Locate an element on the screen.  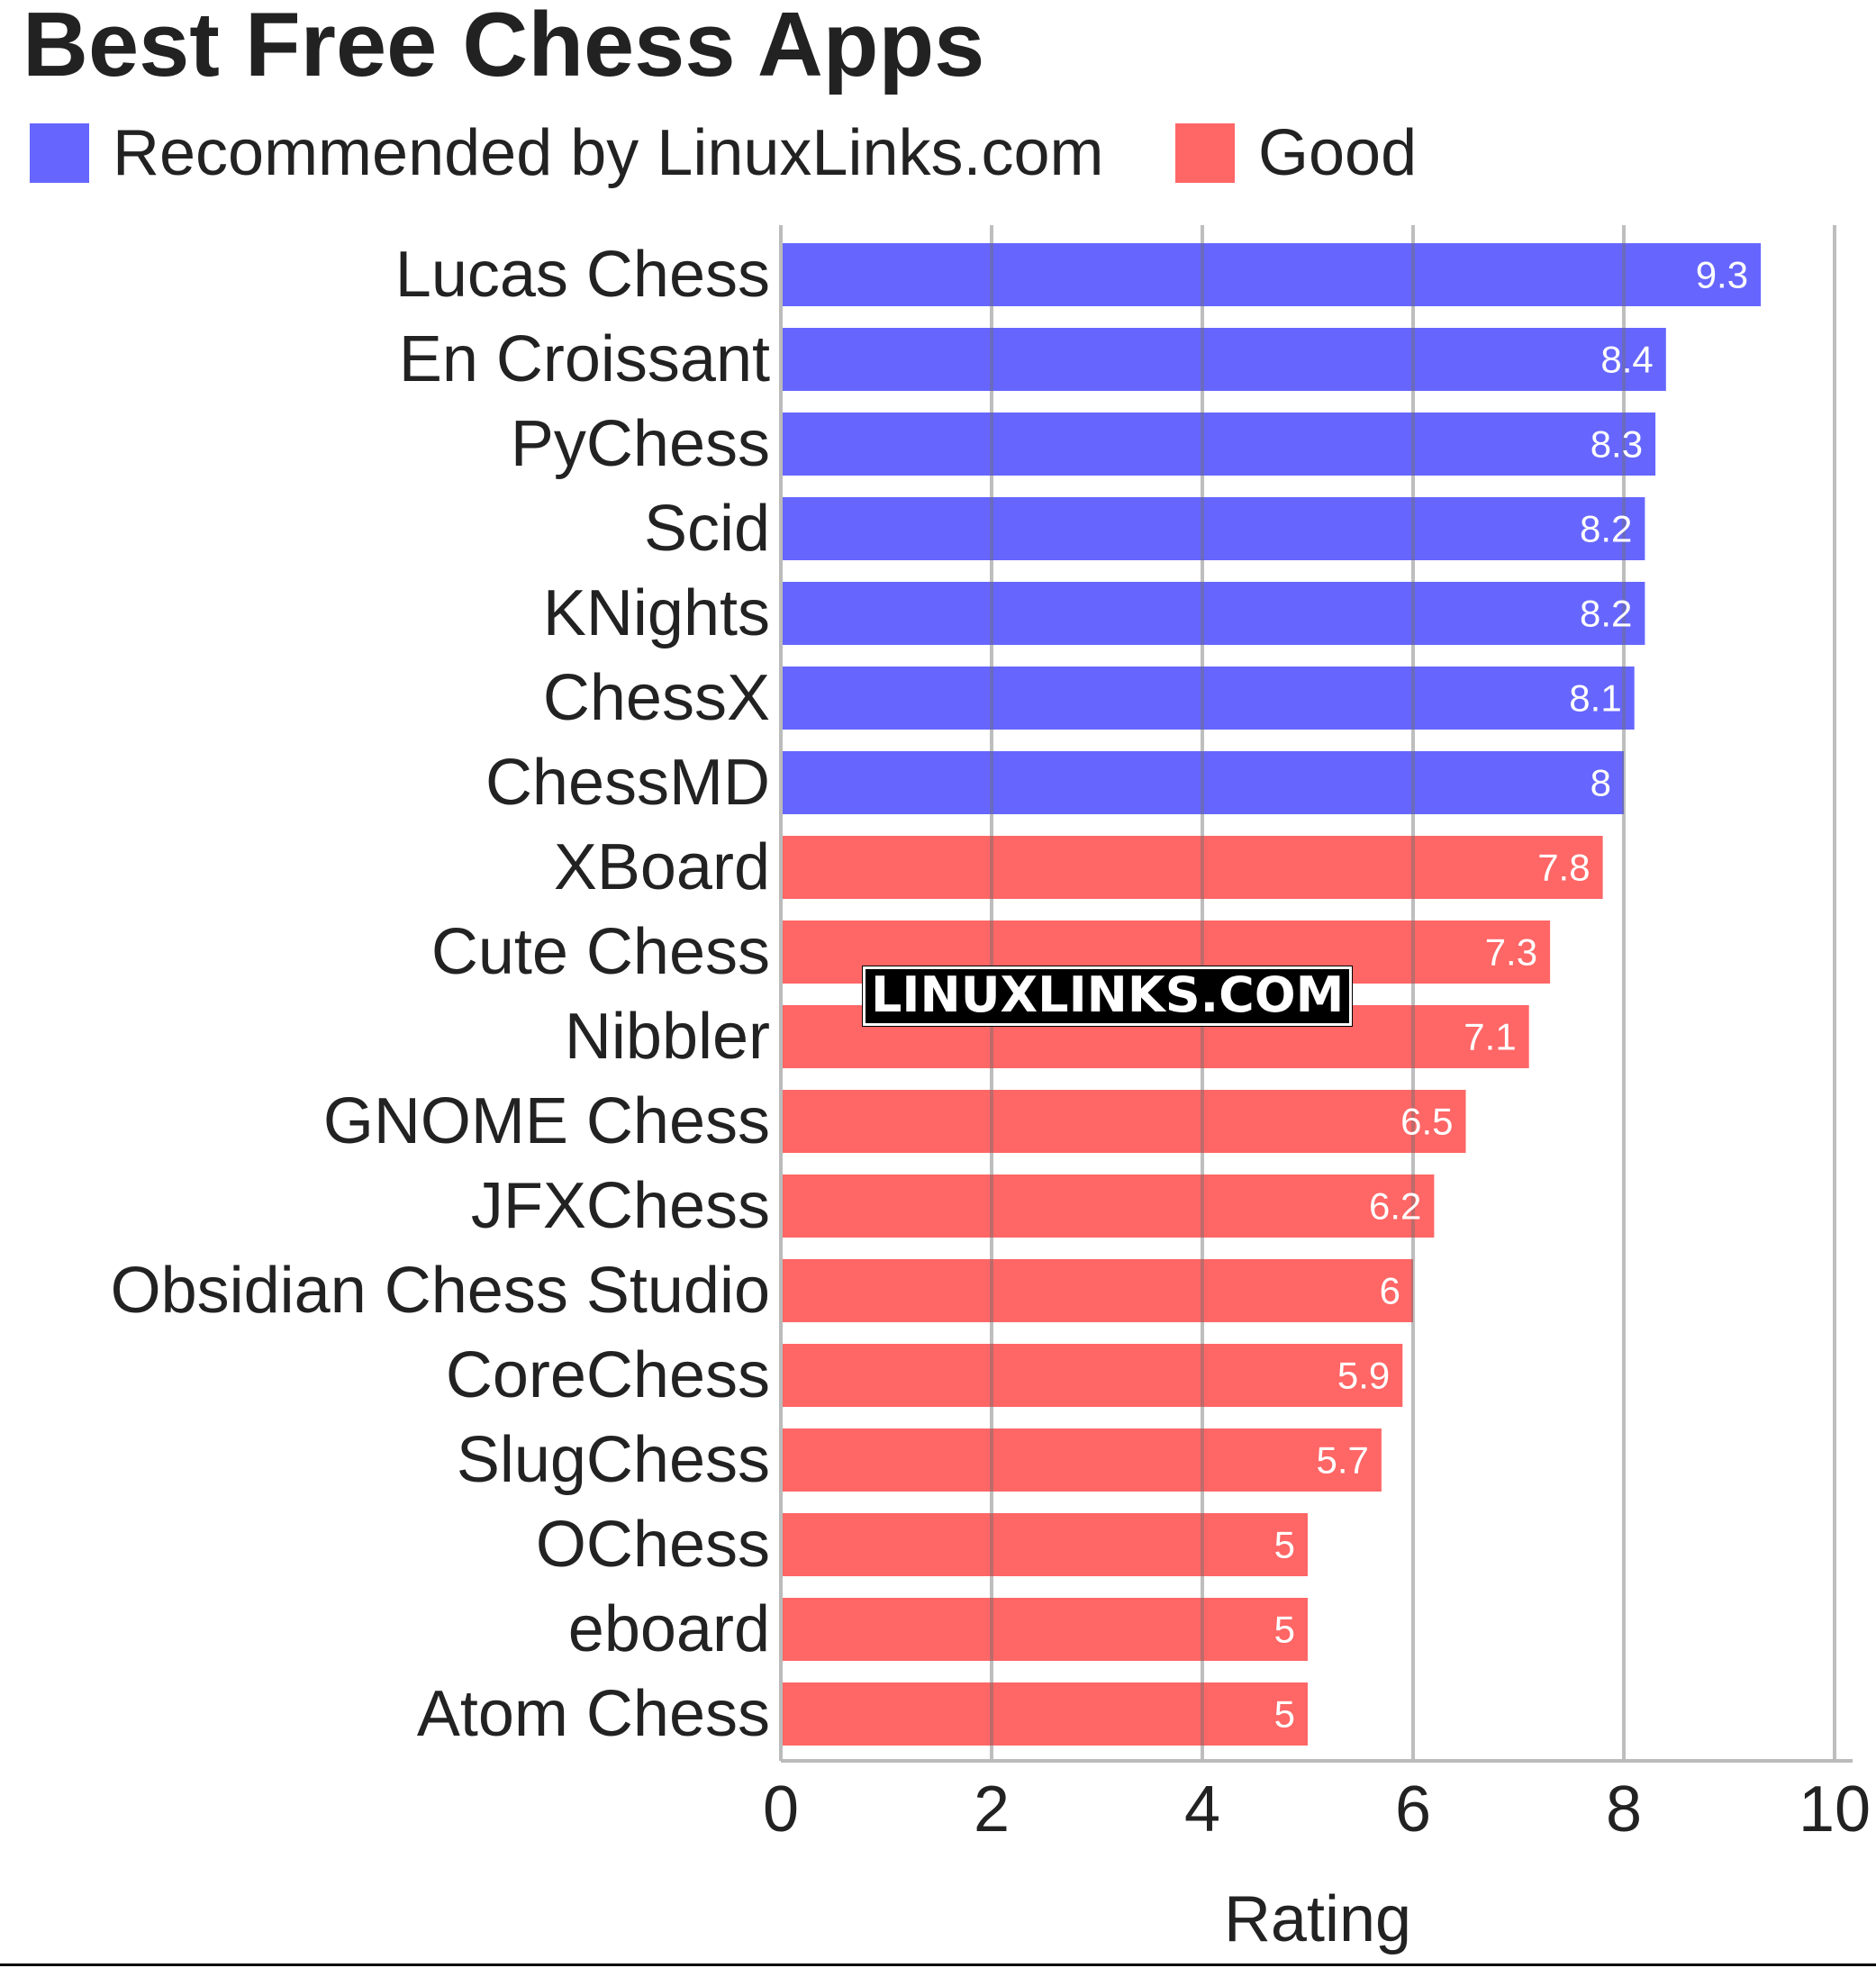
category-label: eboard is located at coordinates (669, 1629).